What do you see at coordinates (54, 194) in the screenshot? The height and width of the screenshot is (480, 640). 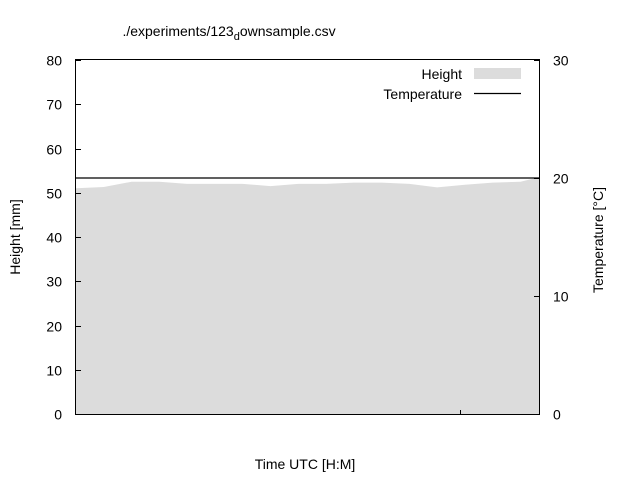 I see `y-tick-label: 50` at bounding box center [54, 194].